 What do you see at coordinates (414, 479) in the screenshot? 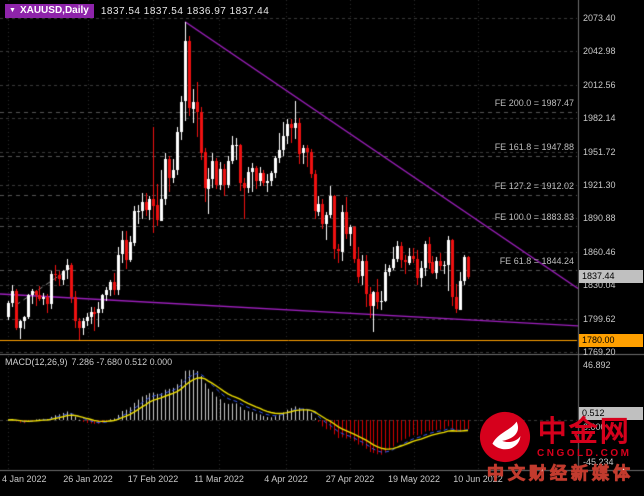
I see `time-axis-label: 19 May 2022` at bounding box center [414, 479].